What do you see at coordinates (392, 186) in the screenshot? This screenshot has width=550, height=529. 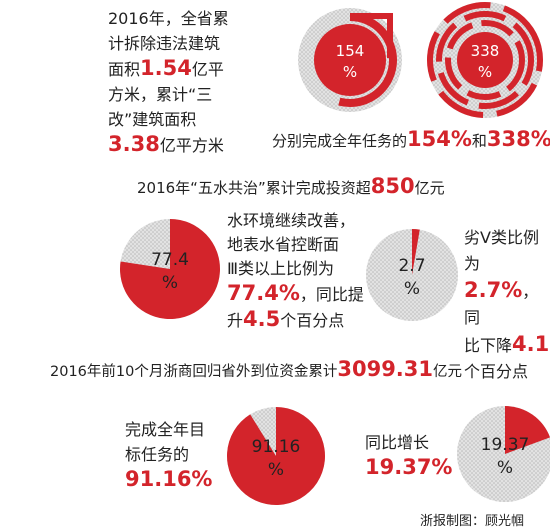 I see `value-investment: 850` at bounding box center [392, 186].